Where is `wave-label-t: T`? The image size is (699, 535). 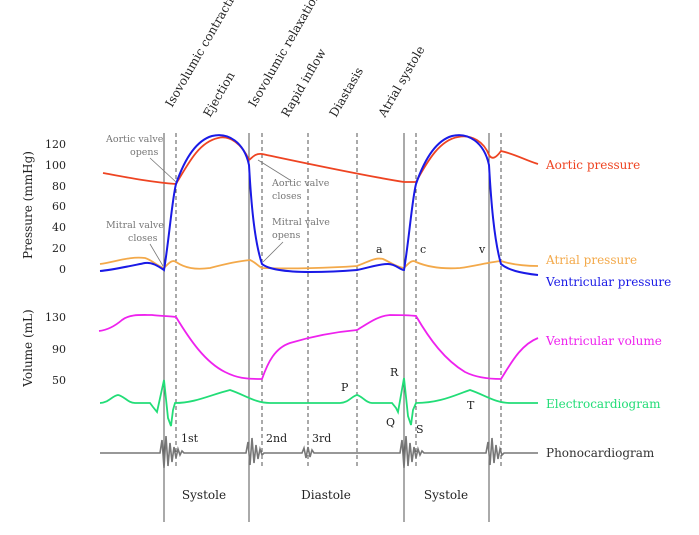 wave-label-t: T is located at coordinates (471, 405).